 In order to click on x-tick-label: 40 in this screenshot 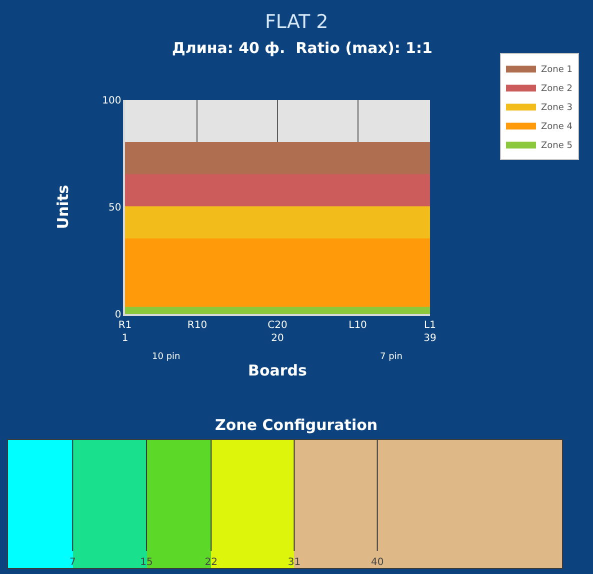, I will do `click(377, 562)`.